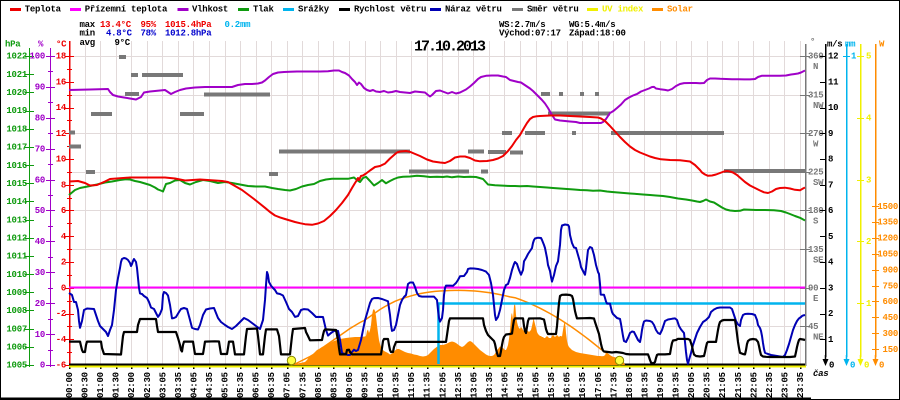  Describe the element at coordinates (818, 338) in the screenshot. I see `svg-text: NE` at that location.